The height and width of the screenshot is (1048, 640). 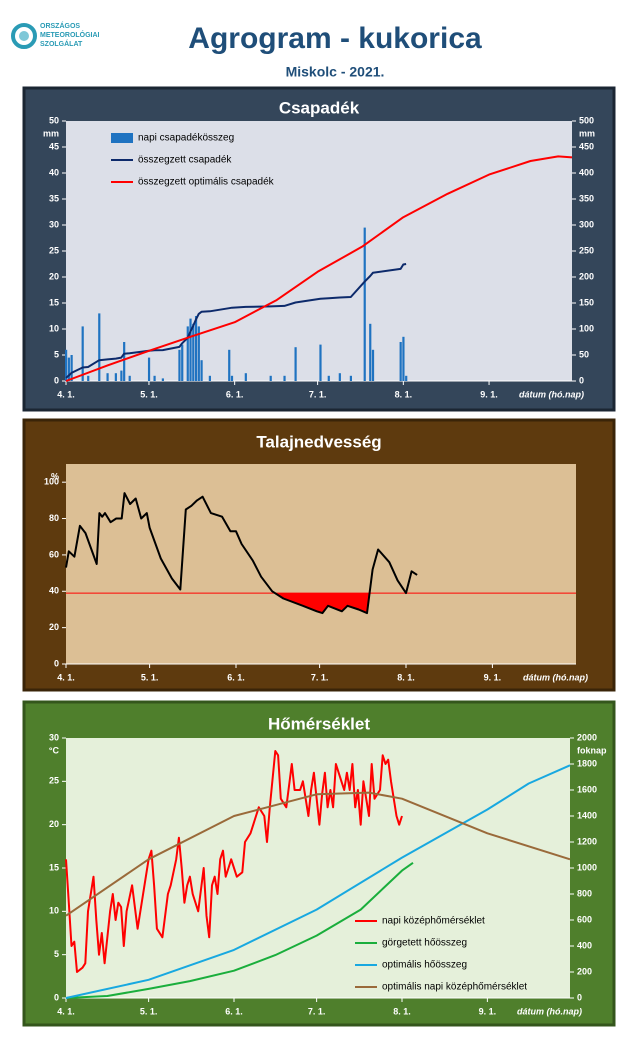 What do you see at coordinates (122, 138) in the screenshot?
I see `legend-swatch` at bounding box center [122, 138].